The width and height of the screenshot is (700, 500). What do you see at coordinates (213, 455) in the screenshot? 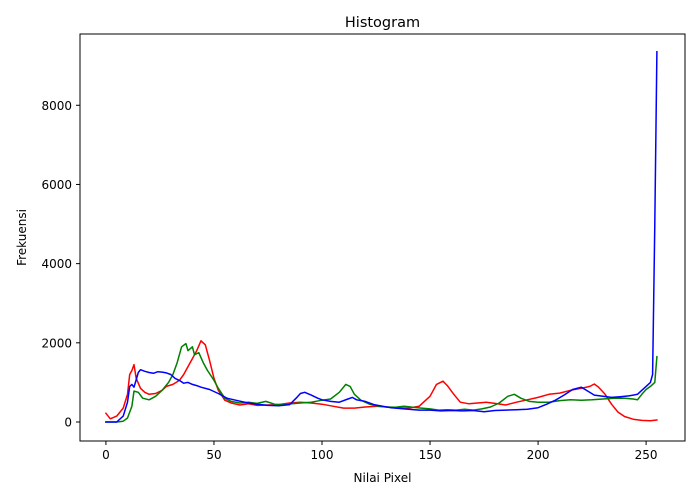
I see `x-tick-label: 50` at bounding box center [213, 455].